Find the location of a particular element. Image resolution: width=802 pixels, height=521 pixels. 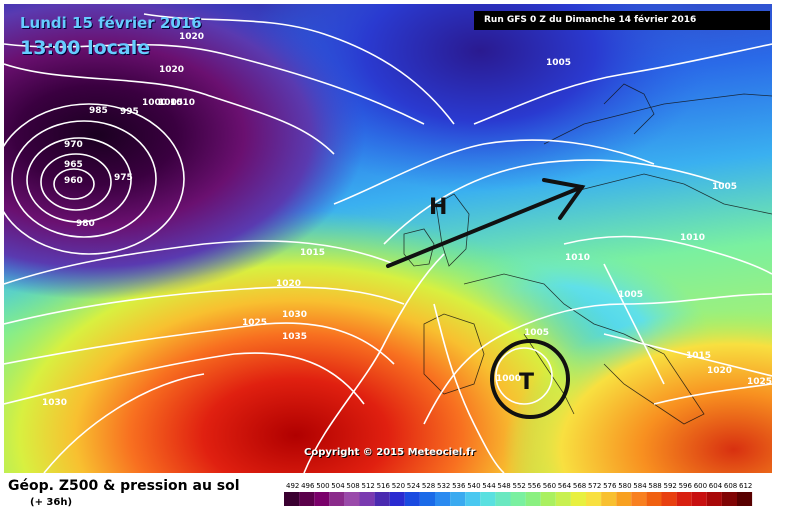

forecast-time: 13:00 locale is located at coordinates (85, 48).